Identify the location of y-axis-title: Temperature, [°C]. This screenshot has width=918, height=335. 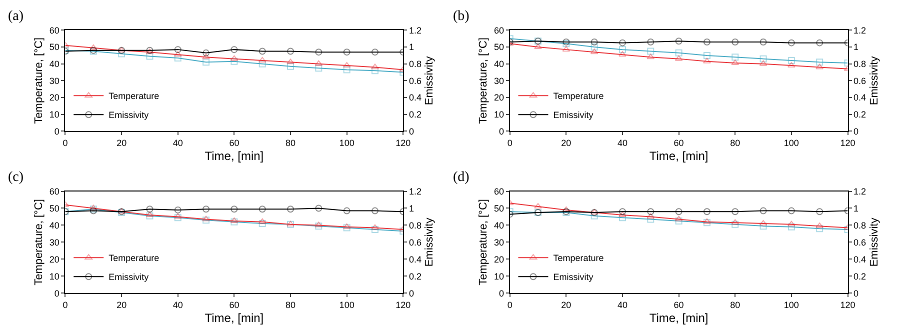
(39, 242).